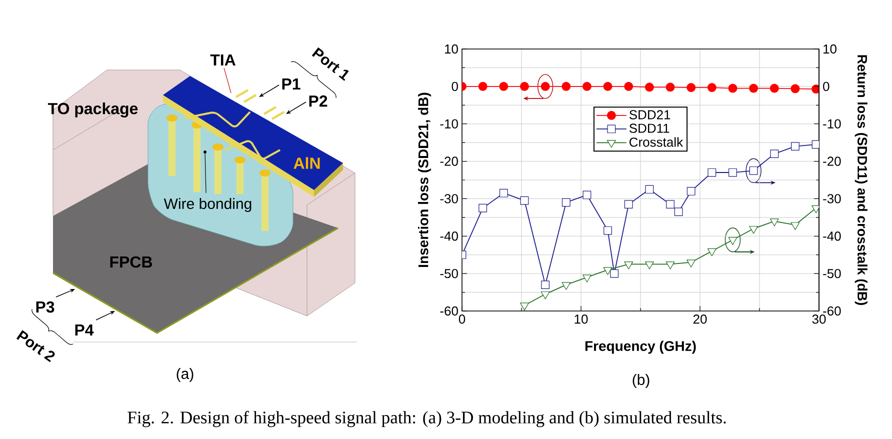 This screenshot has height=439, width=892. I want to click on text: Port 1, so click(330, 64).